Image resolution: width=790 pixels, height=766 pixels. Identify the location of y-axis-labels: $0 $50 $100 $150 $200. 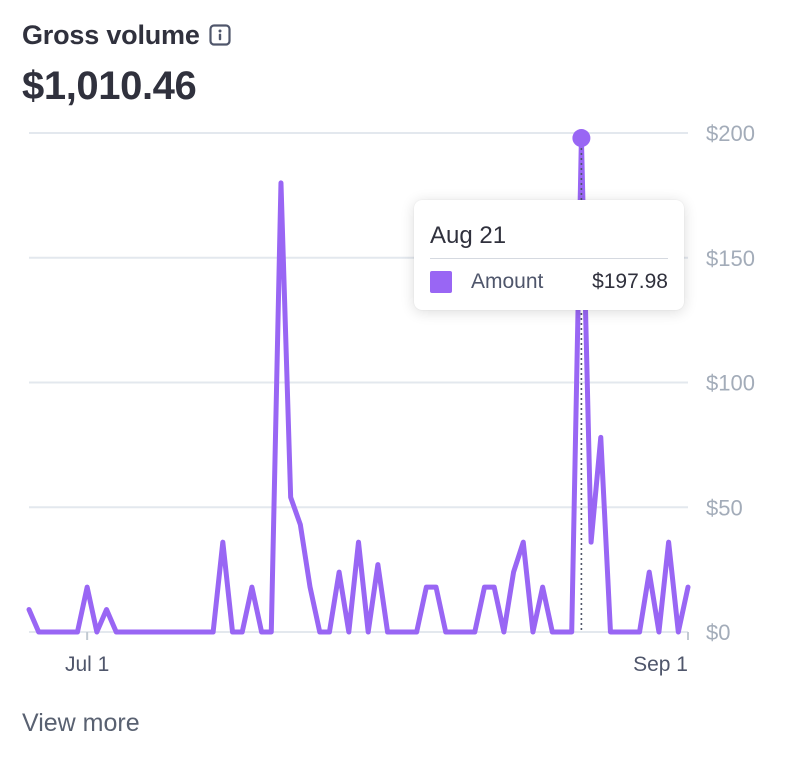
(730, 383).